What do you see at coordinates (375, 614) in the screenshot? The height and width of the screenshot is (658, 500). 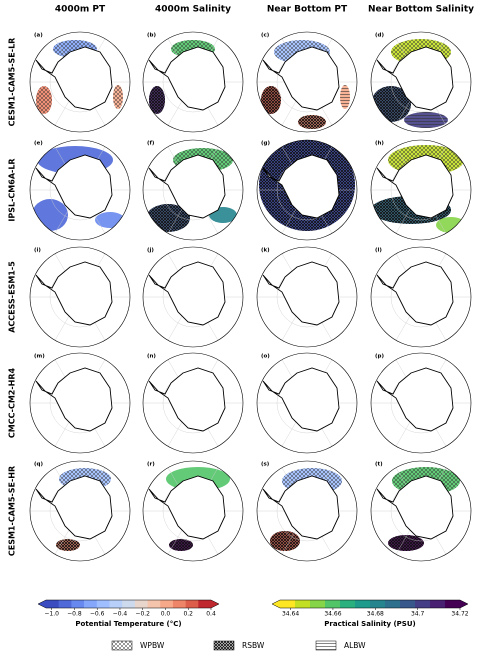 I see `colorbar-tick-label: 34.68` at bounding box center [375, 614].